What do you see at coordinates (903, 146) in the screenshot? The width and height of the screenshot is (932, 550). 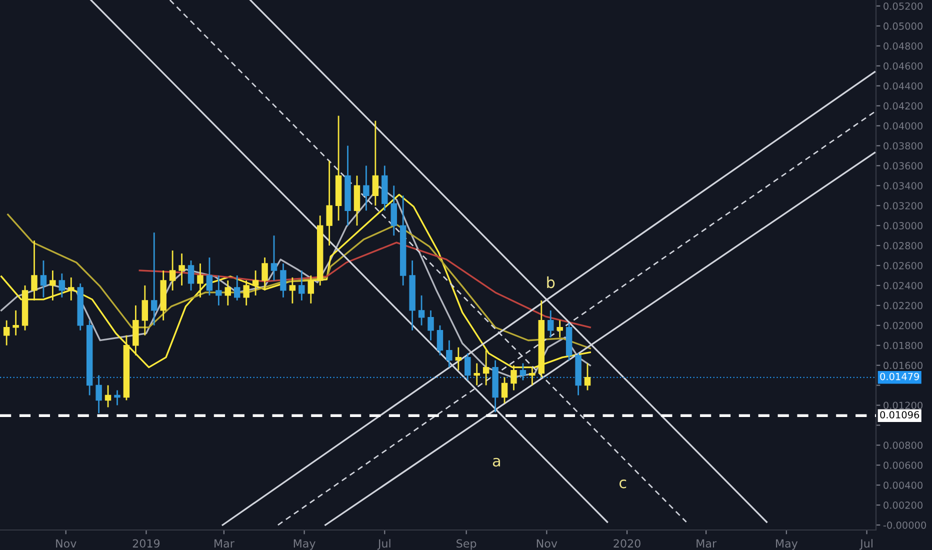 I see `y-tick-label: 0.03800` at bounding box center [903, 146].